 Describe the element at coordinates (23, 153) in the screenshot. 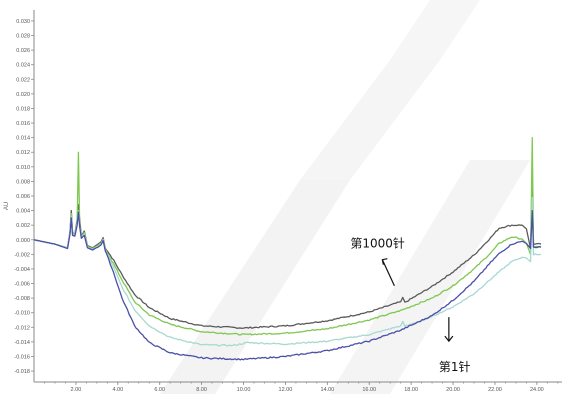

I see `y-tick-label: 0.012` at that location.